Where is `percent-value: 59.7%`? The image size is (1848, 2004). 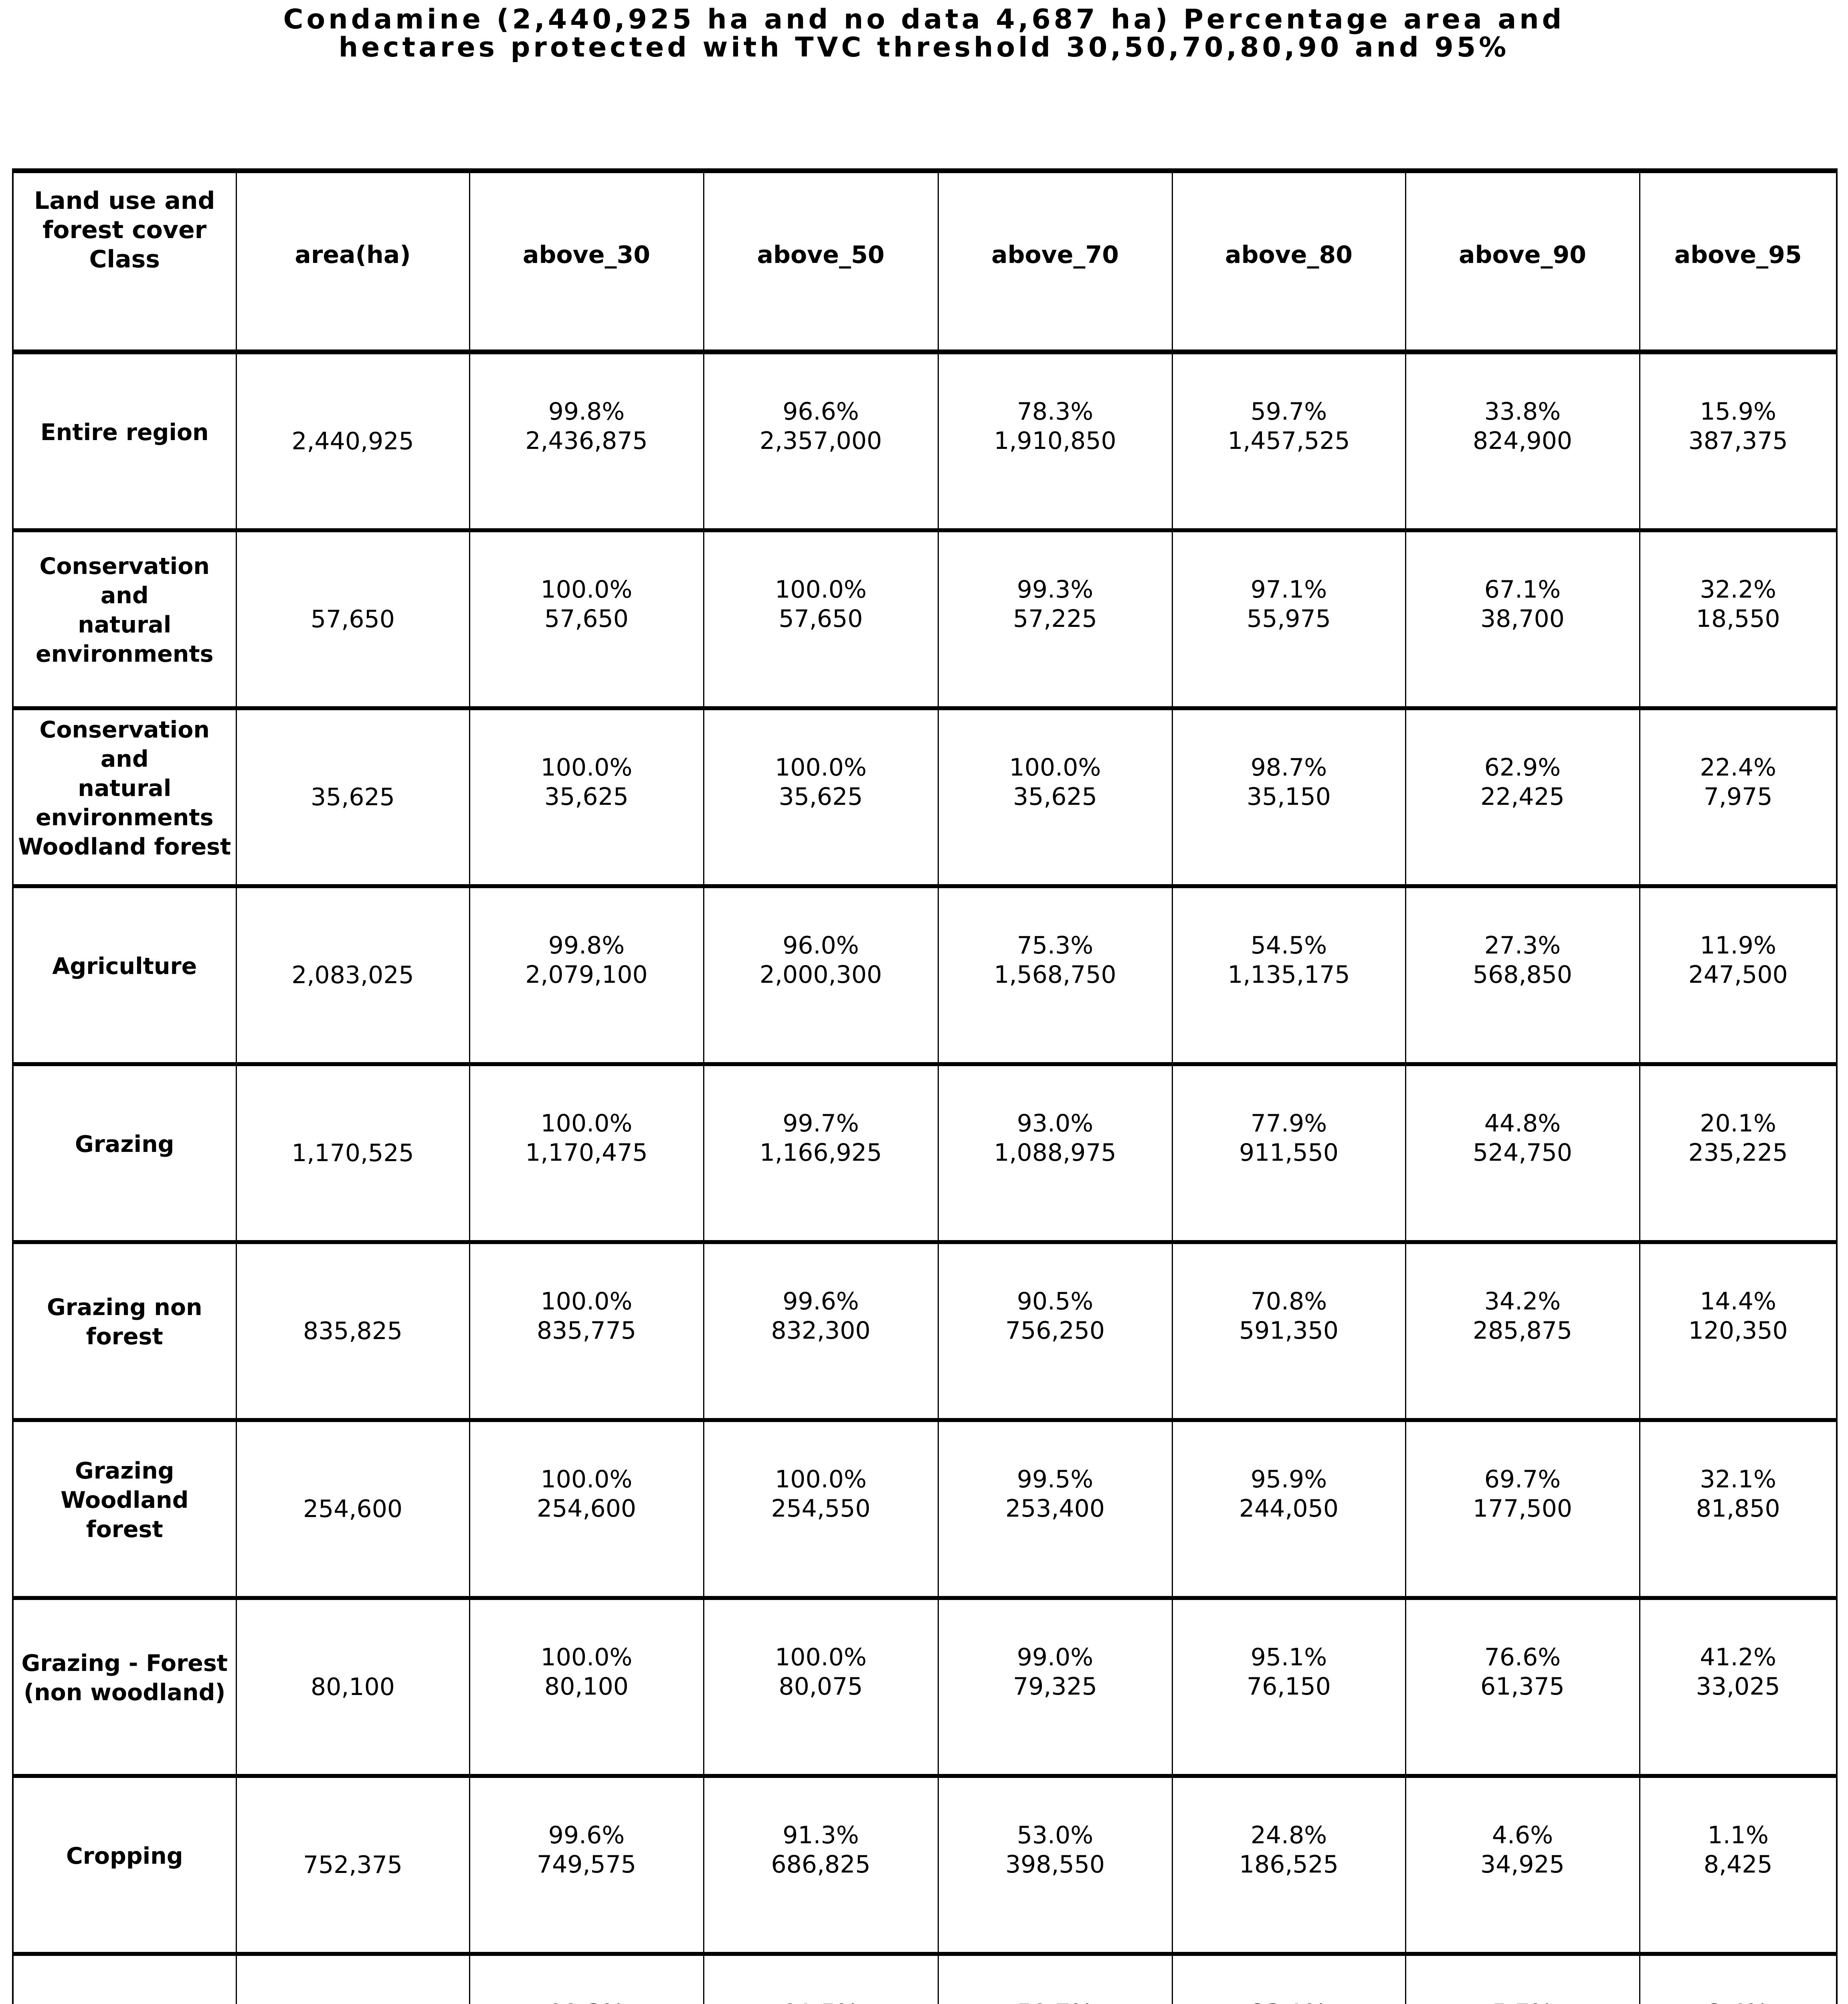 percent-value: 59.7% is located at coordinates (1288, 412).